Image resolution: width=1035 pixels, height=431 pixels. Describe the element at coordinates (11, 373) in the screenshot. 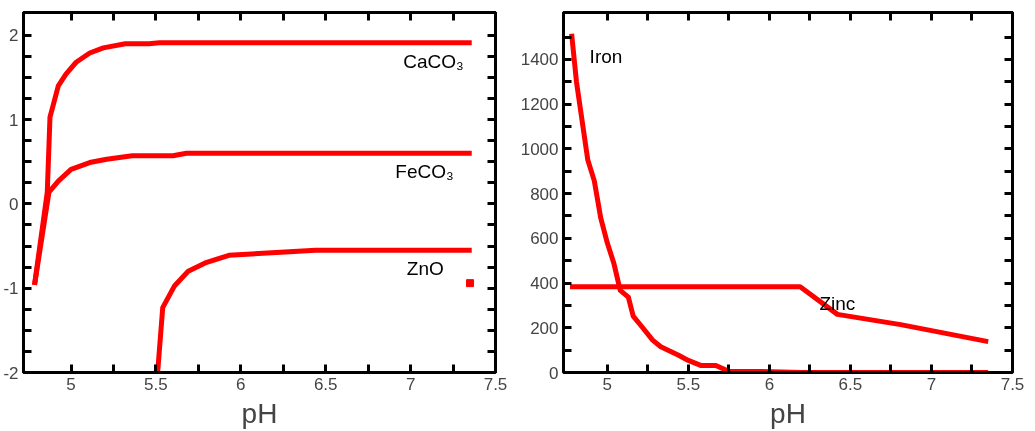

I see `y-tick-label: -2` at that location.